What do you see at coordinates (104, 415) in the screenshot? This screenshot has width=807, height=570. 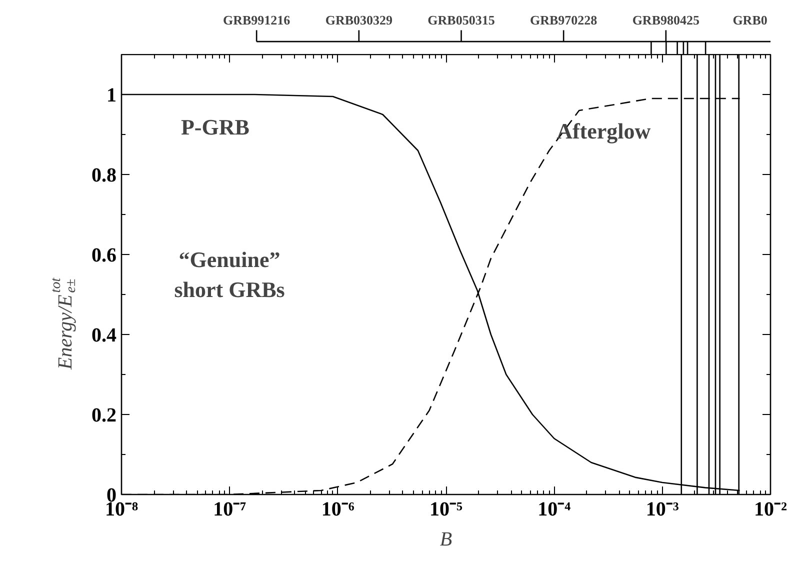 I see `y-tick-label: 0.2` at bounding box center [104, 415].